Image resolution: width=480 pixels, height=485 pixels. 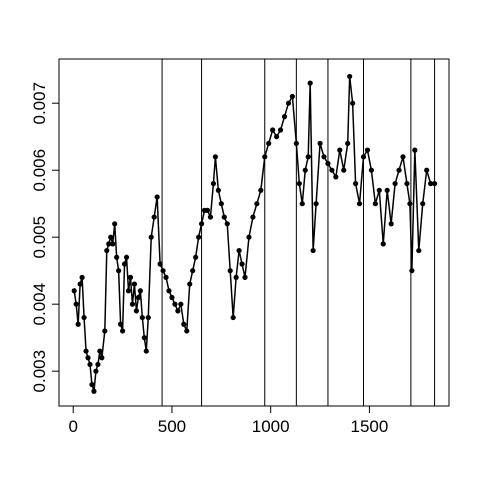 I want to click on x-tick-label: 500, so click(x=172, y=426).